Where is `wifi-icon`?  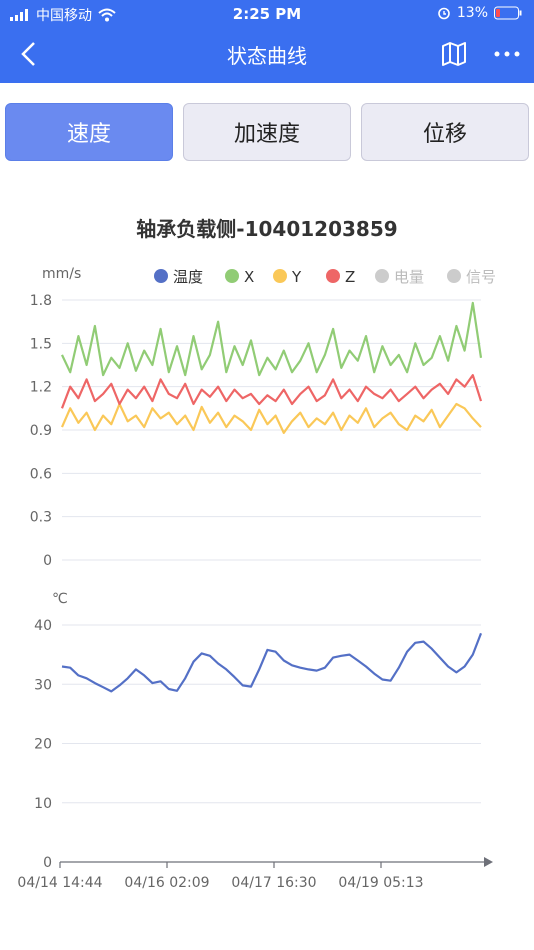 wifi-icon is located at coordinates (107, 15).